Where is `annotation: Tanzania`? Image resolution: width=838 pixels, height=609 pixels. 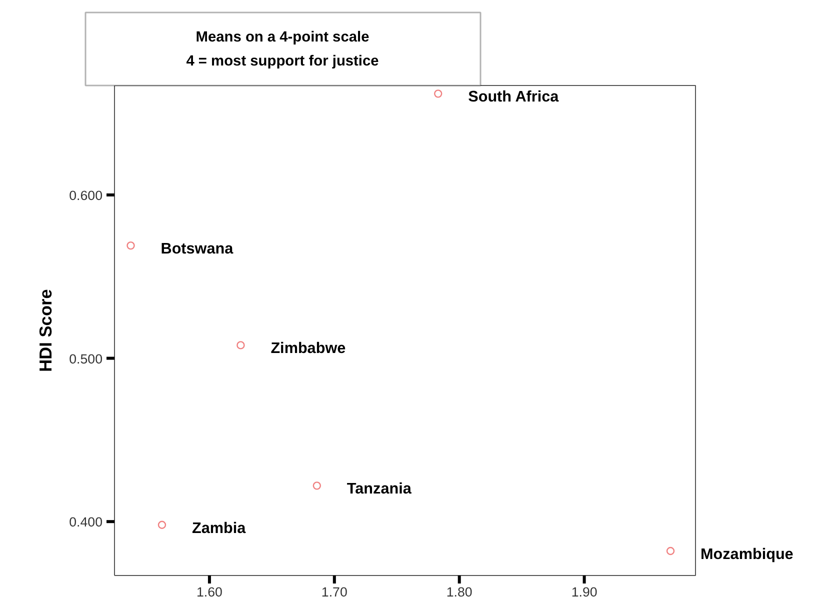 annotation: Tanzania is located at coordinates (379, 489).